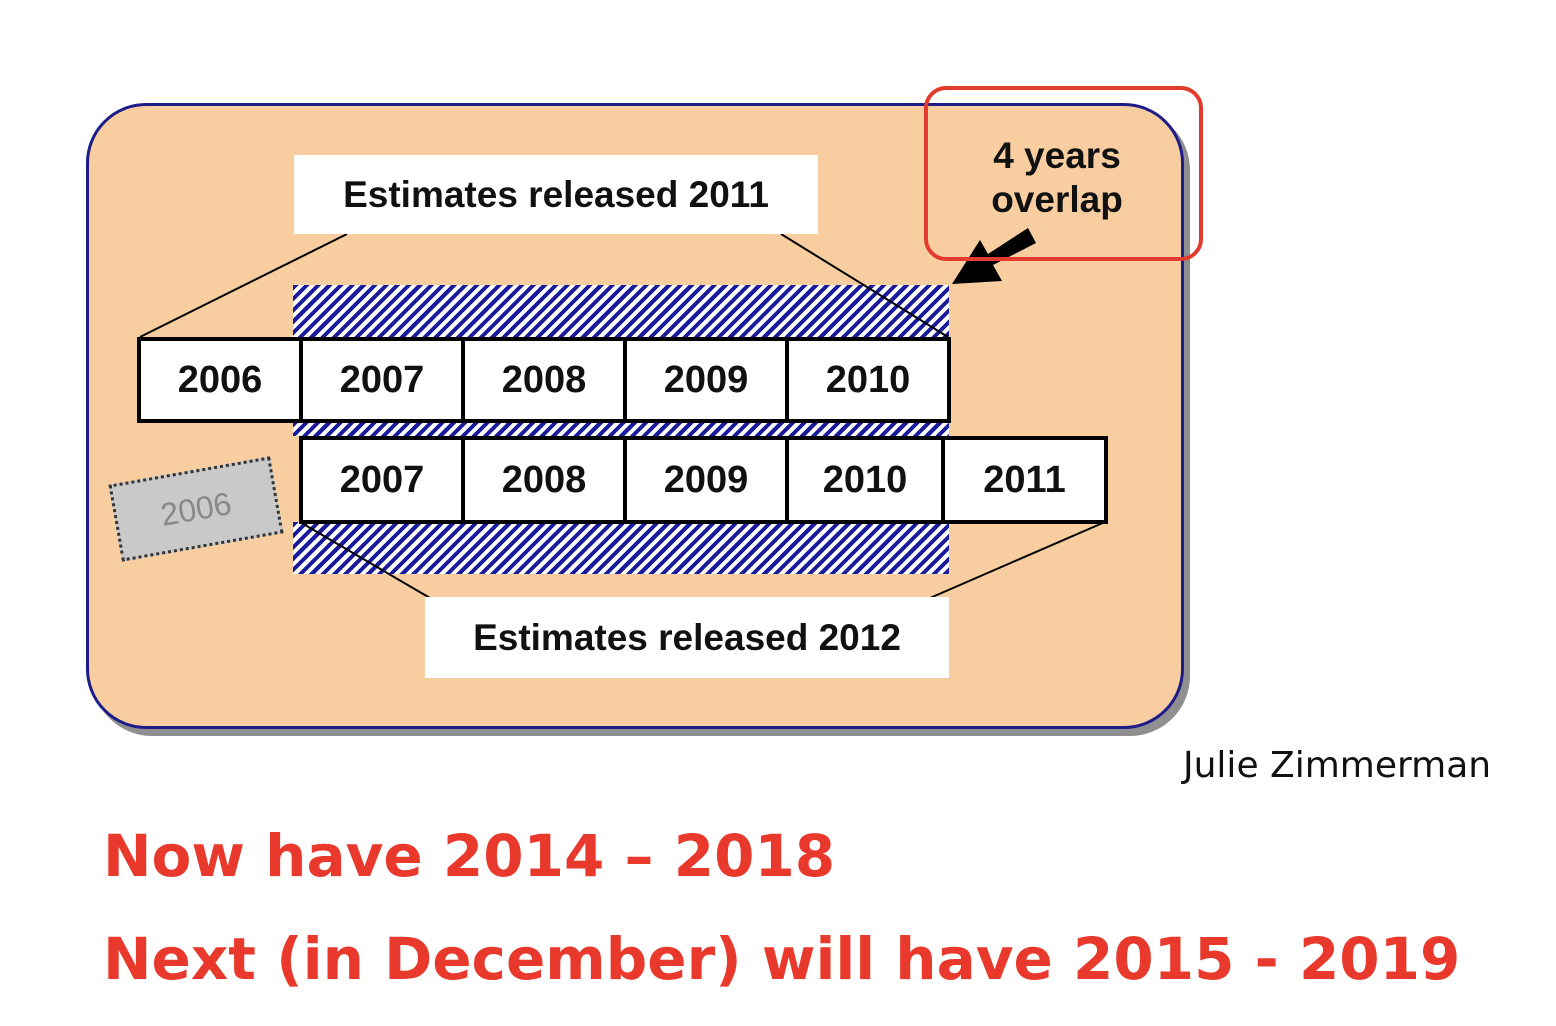  I want to click on year-2011-release-cell-5: 2010, so click(868, 380).